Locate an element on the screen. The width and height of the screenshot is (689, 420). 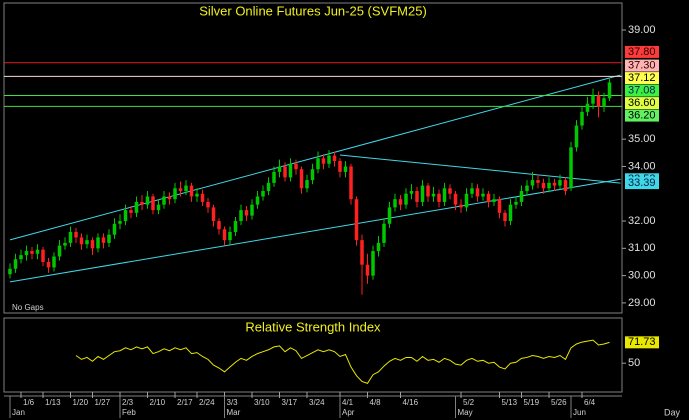
level-label: 36.60 is located at coordinates (642, 103).